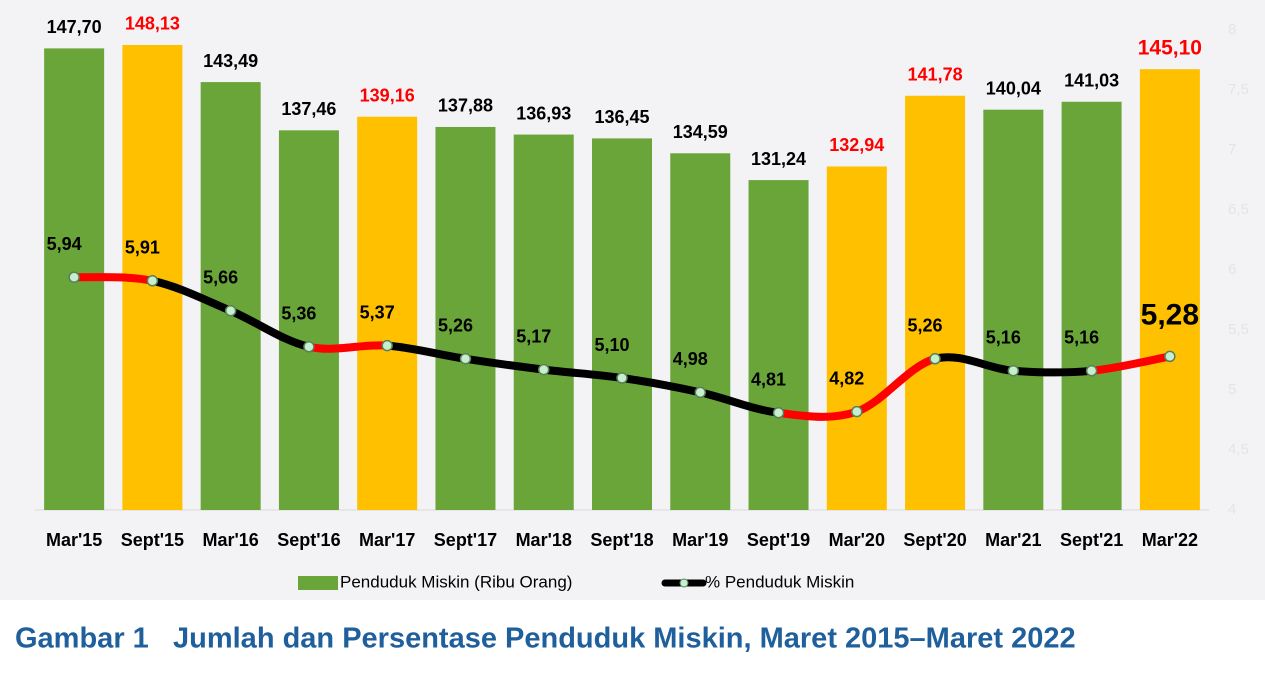 The width and height of the screenshot is (1265, 673). What do you see at coordinates (690, 359) in the screenshot?
I see `line-value-label: 4,98` at bounding box center [690, 359].